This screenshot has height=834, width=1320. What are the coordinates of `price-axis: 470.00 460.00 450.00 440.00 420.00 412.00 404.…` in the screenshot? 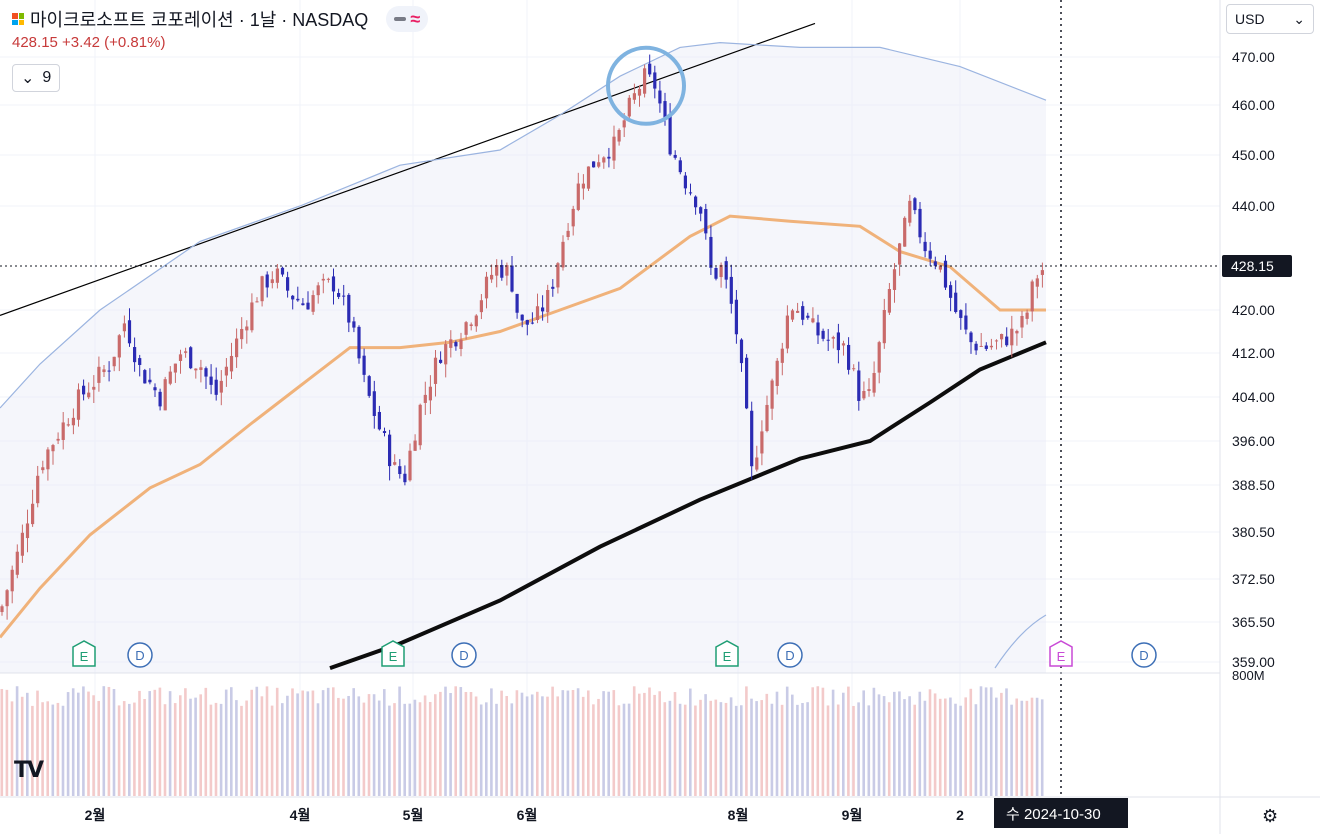 It's located at (1253, 359).